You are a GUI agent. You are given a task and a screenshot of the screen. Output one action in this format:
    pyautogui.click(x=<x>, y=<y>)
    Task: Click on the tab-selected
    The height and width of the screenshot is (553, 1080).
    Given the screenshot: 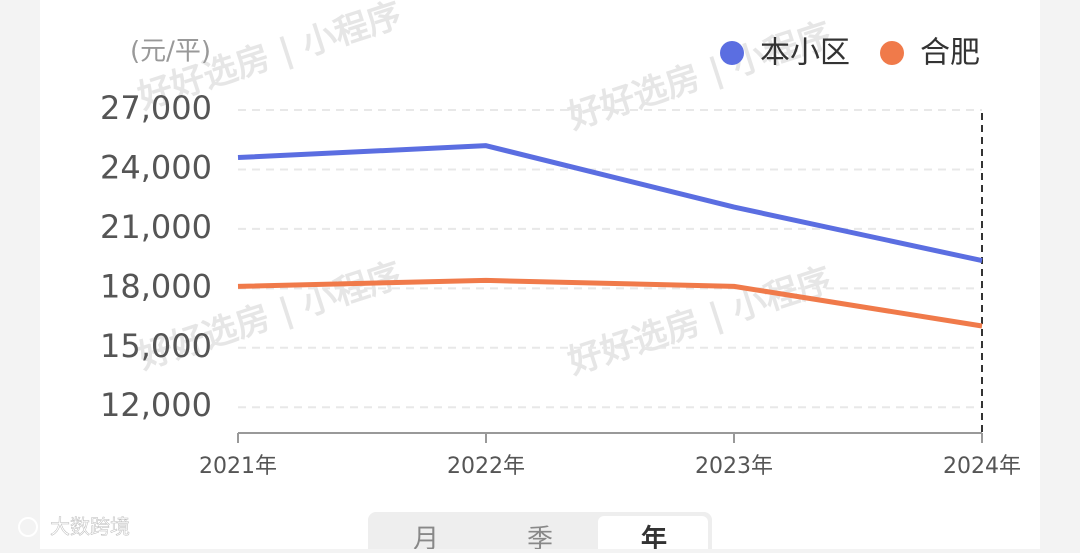 What is the action you would take?
    pyautogui.click(x=653, y=534)
    